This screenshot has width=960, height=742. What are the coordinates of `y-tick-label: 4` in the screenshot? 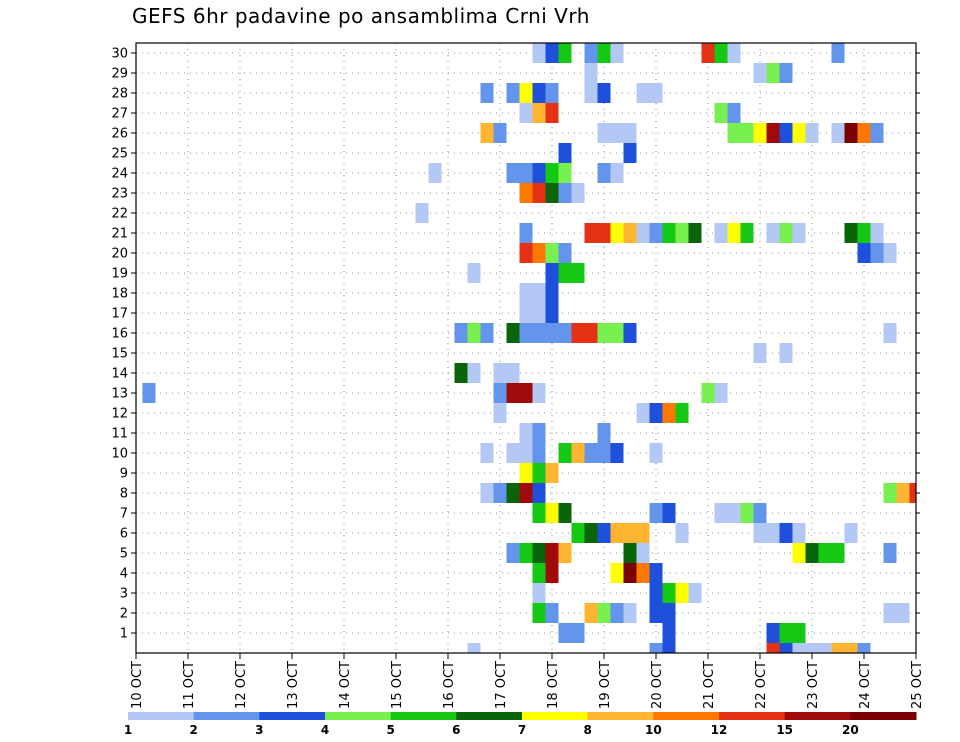 It's located at (124, 574).